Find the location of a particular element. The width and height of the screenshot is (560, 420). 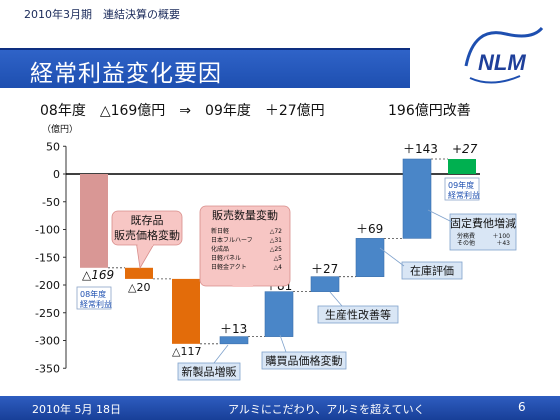

sales-breakdown-name: 新日軽 is located at coordinates (220, 231).